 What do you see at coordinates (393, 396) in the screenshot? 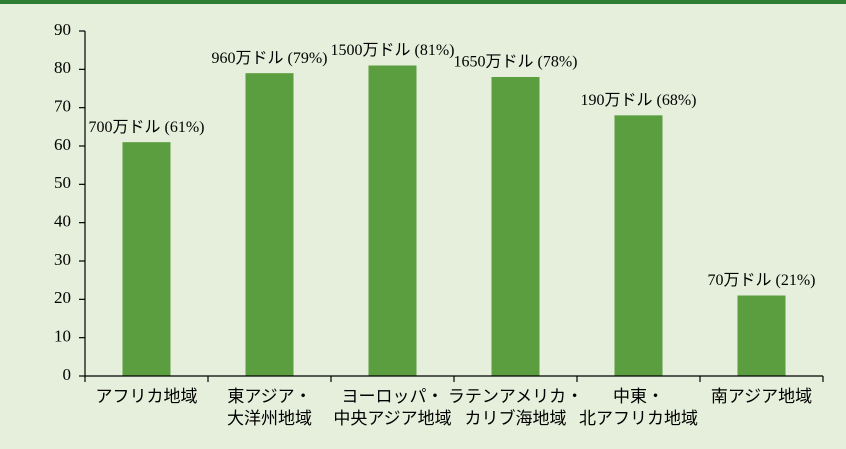
I see `x-tick-label: ヨーロッパ・` at bounding box center [393, 396].